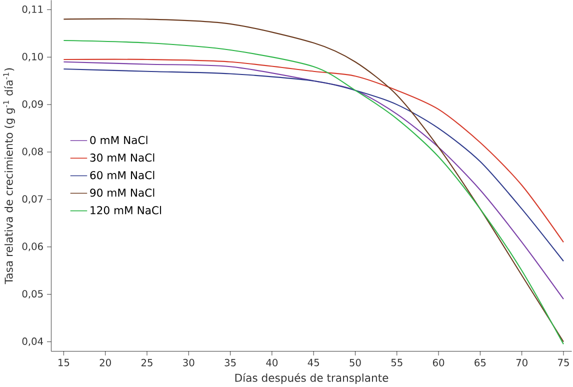 This screenshot has width=573, height=387. Describe the element at coordinates (32, 57) in the screenshot. I see `y-tick-label: 0,10` at that location.